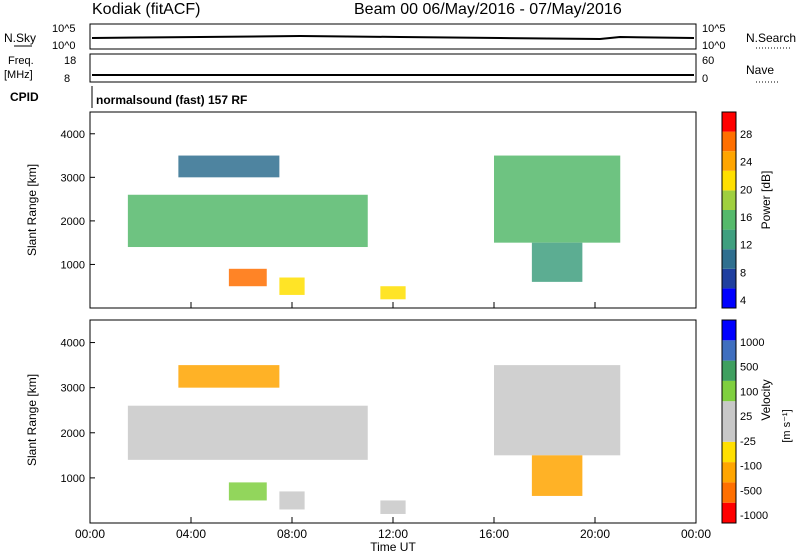  I want to click on freq-label: Freq., so click(21, 61).